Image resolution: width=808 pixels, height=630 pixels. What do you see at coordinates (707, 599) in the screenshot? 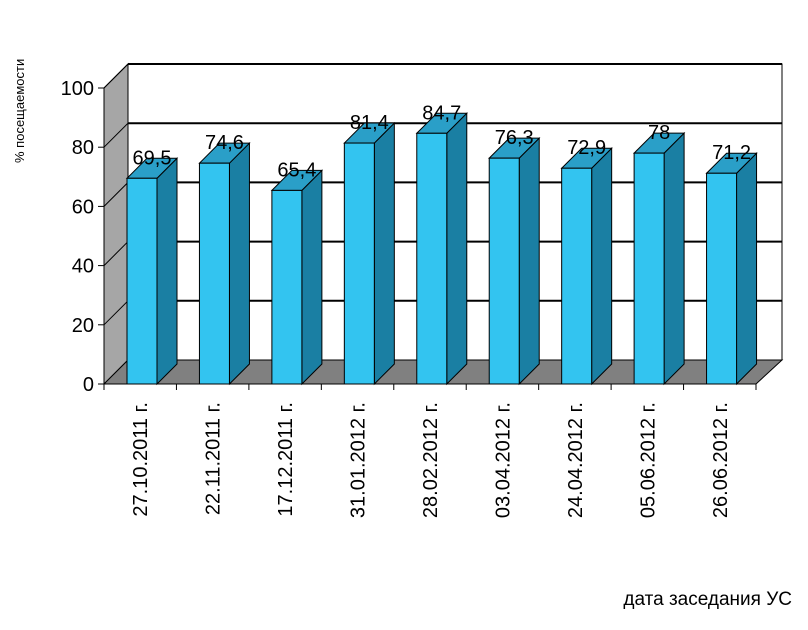
I see `x-axis-title: дата заседания УС` at bounding box center [707, 599].